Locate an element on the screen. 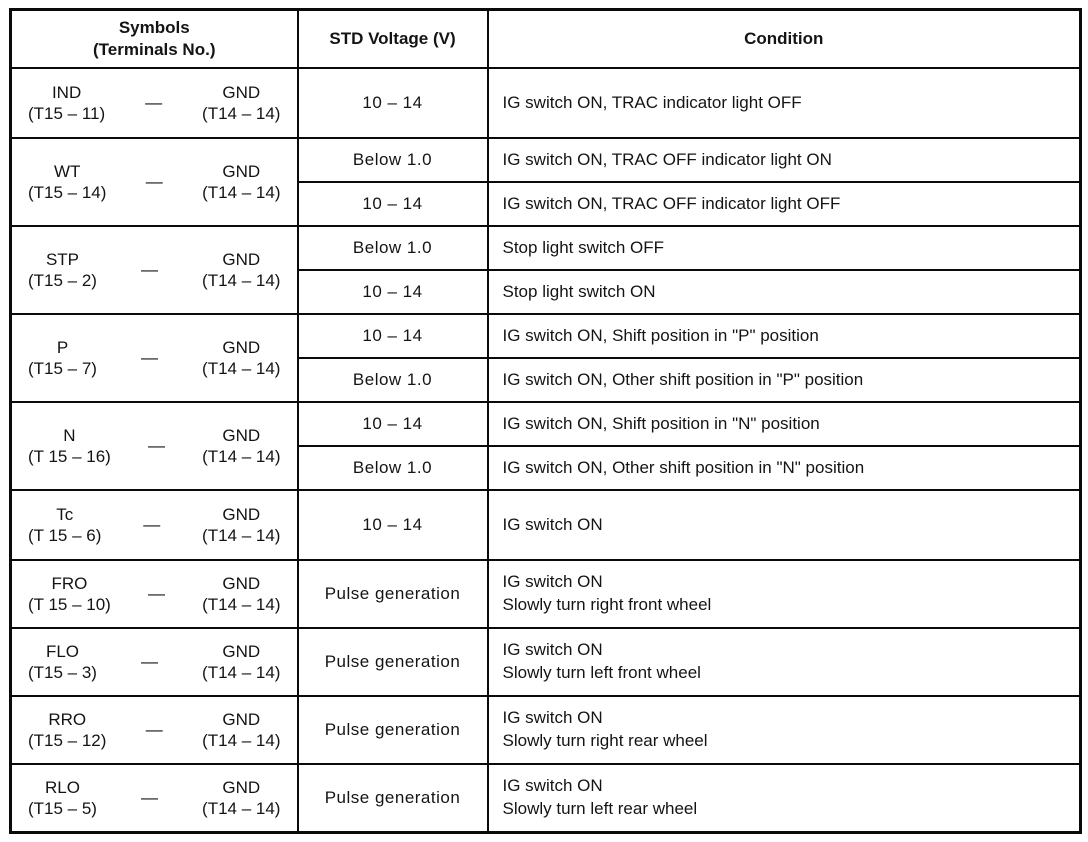 Image resolution: width=1088 pixels, height=842 pixels. symbol-terminal: (T15 – 7) is located at coordinates (62, 369).